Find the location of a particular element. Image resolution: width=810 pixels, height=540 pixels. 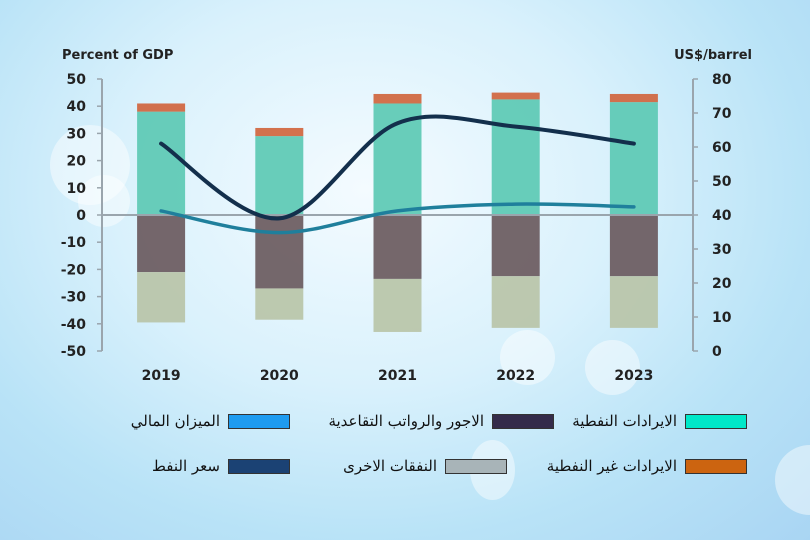

right-tick-label: 40 is located at coordinates (722, 216).